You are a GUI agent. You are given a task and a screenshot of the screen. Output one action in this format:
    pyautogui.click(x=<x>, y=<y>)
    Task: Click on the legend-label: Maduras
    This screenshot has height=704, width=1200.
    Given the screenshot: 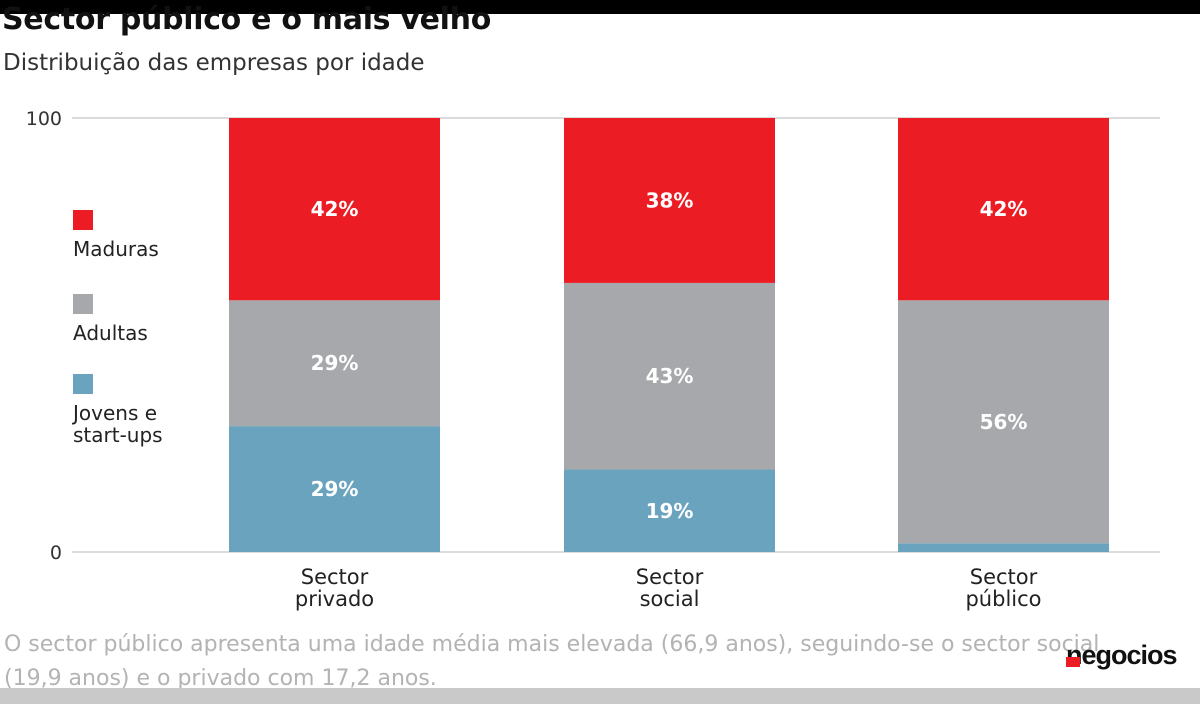 What is the action you would take?
    pyautogui.click(x=116, y=249)
    